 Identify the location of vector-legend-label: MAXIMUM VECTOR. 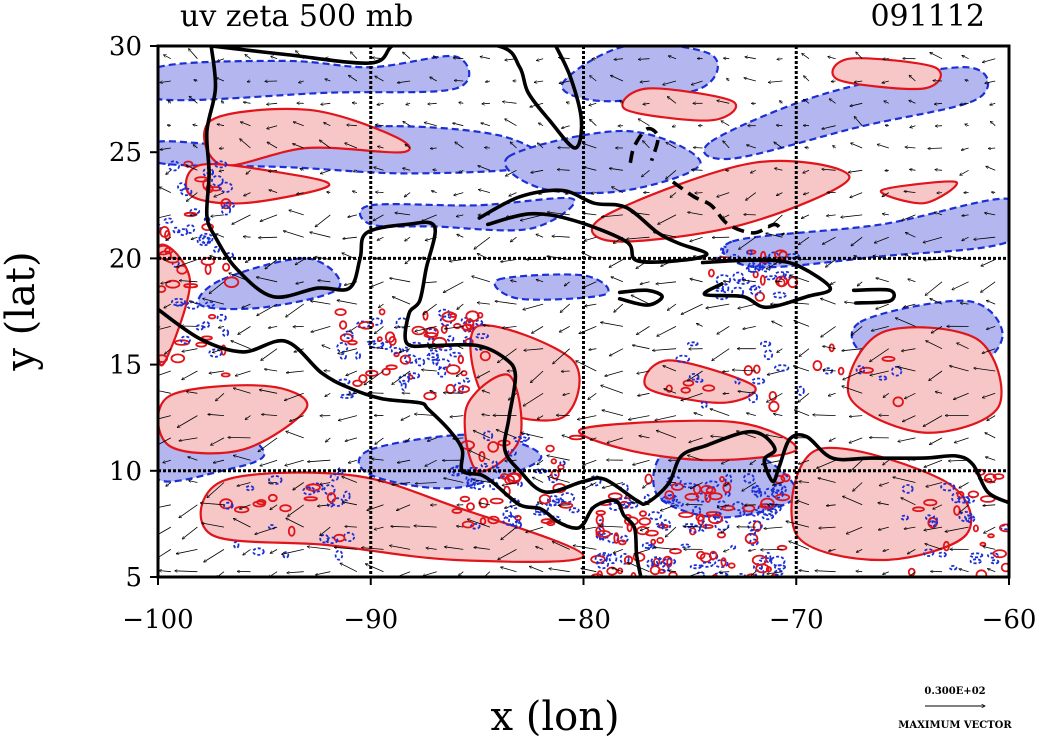
(955, 725).